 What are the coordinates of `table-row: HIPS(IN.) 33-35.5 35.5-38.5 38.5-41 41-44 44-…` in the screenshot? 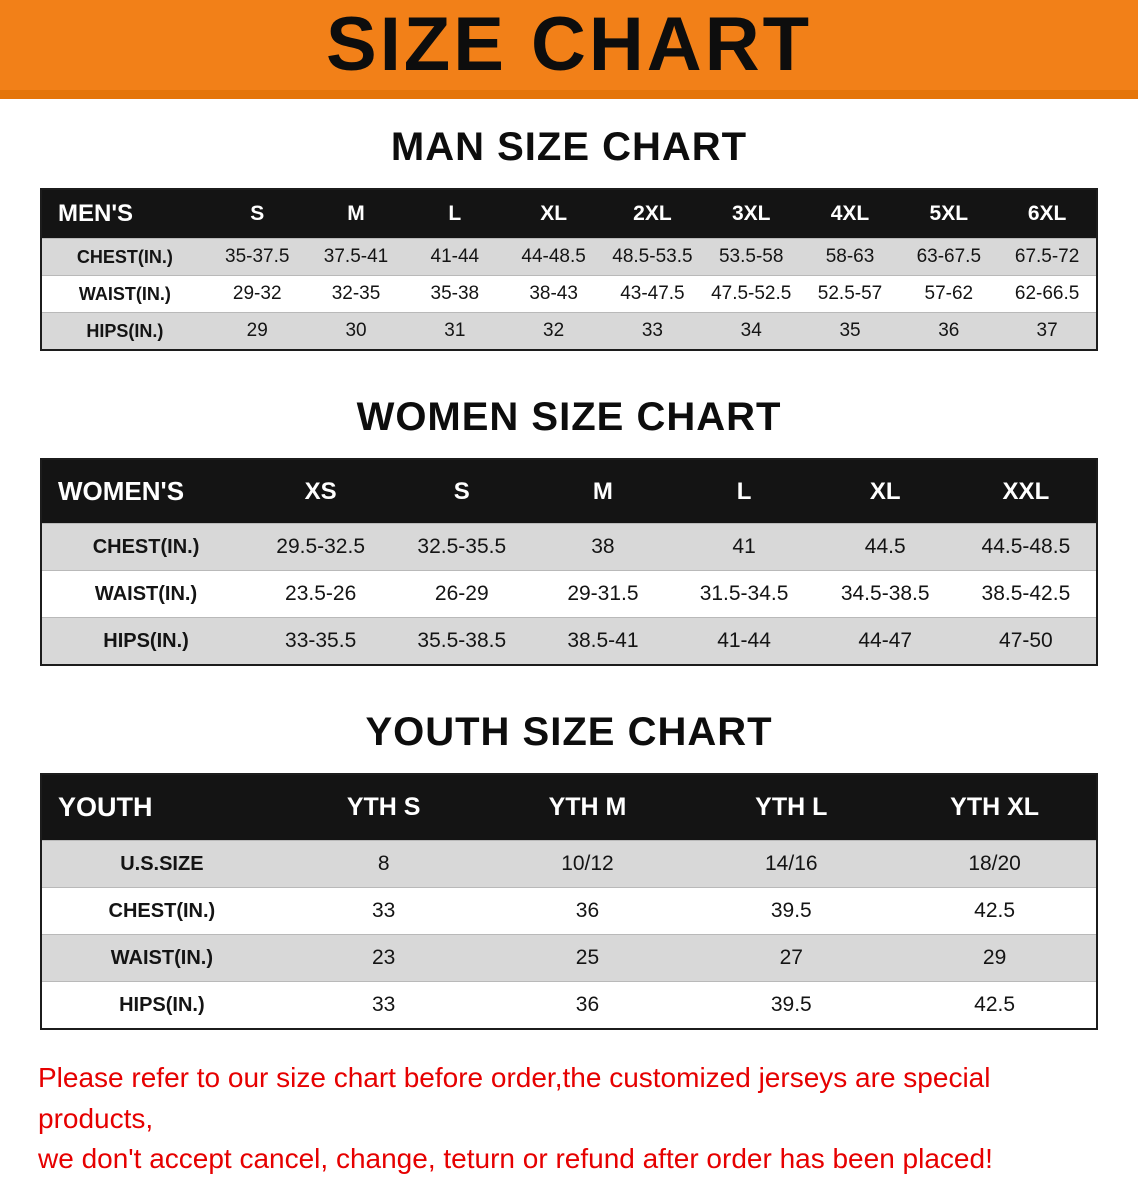 It's located at (569, 641).